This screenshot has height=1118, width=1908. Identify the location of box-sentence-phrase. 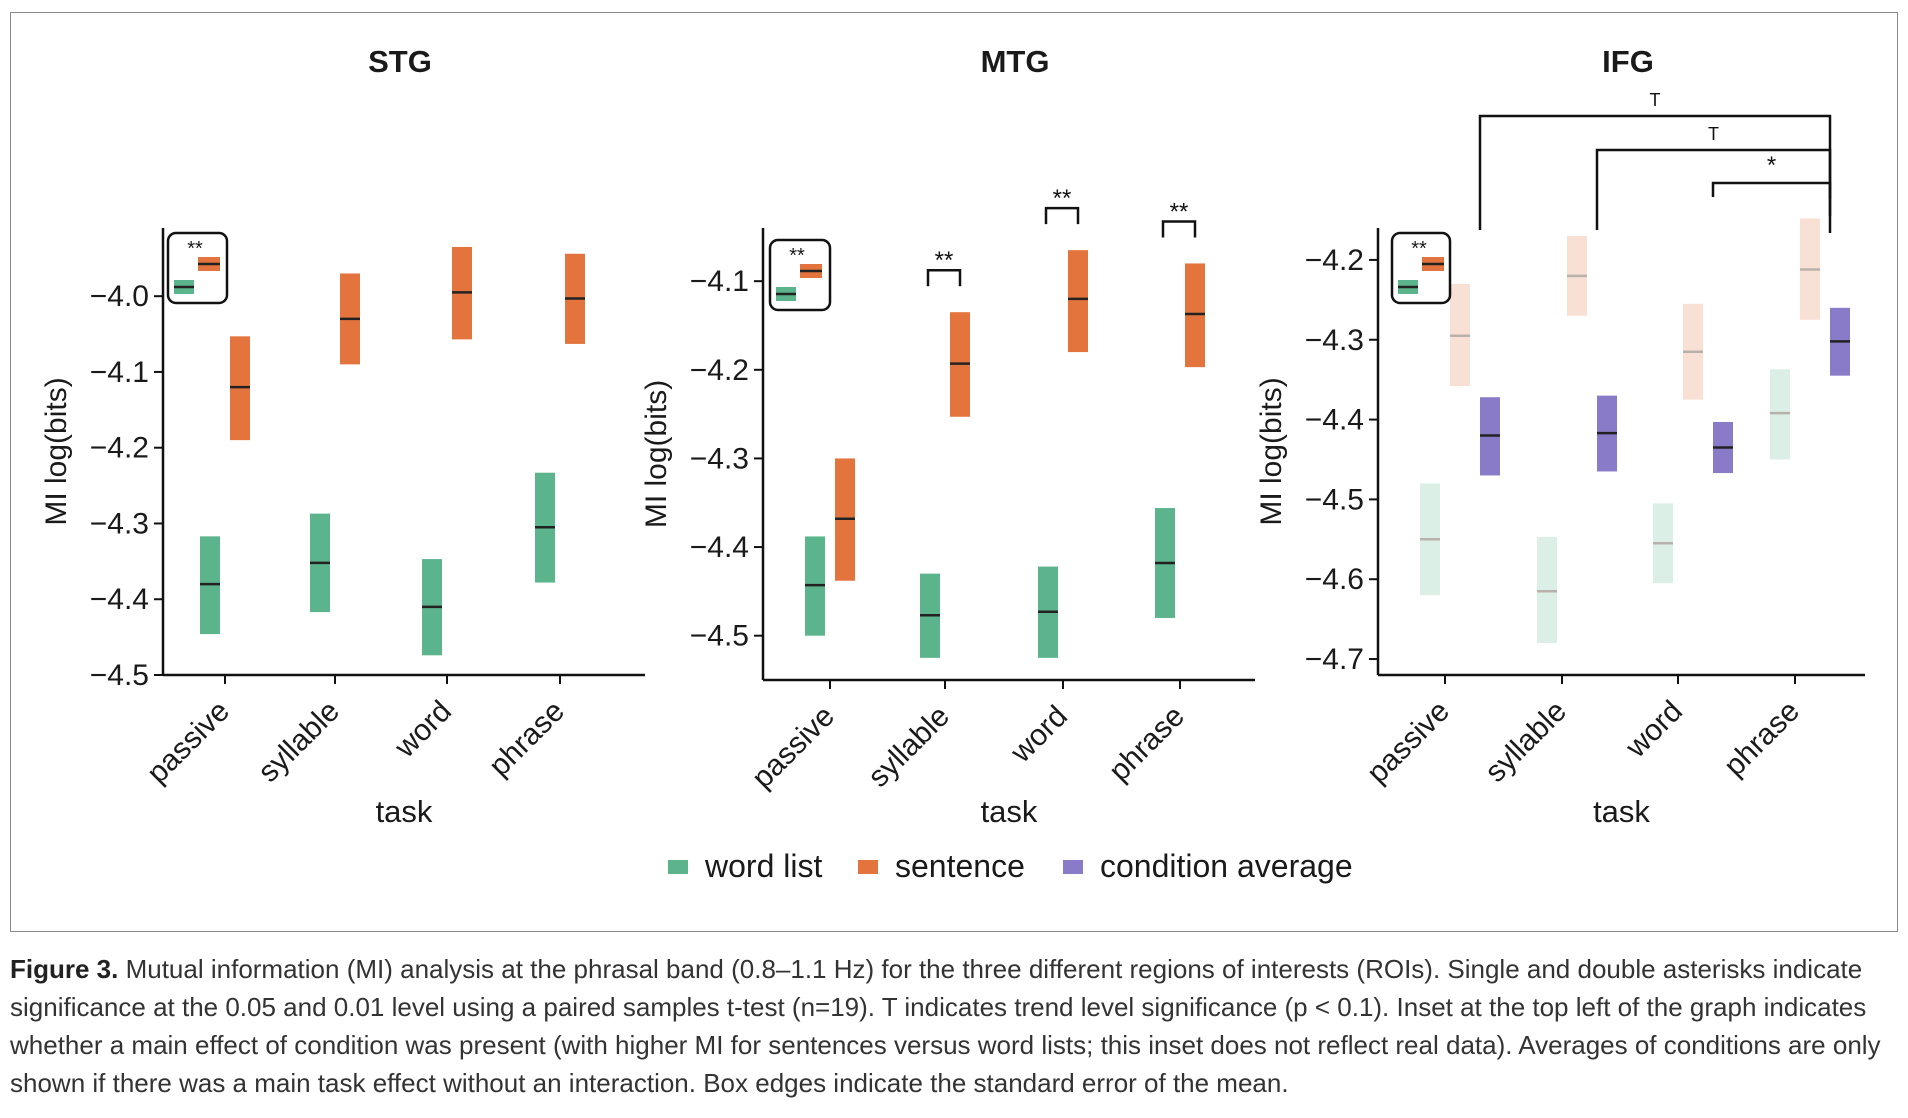
(1195, 315).